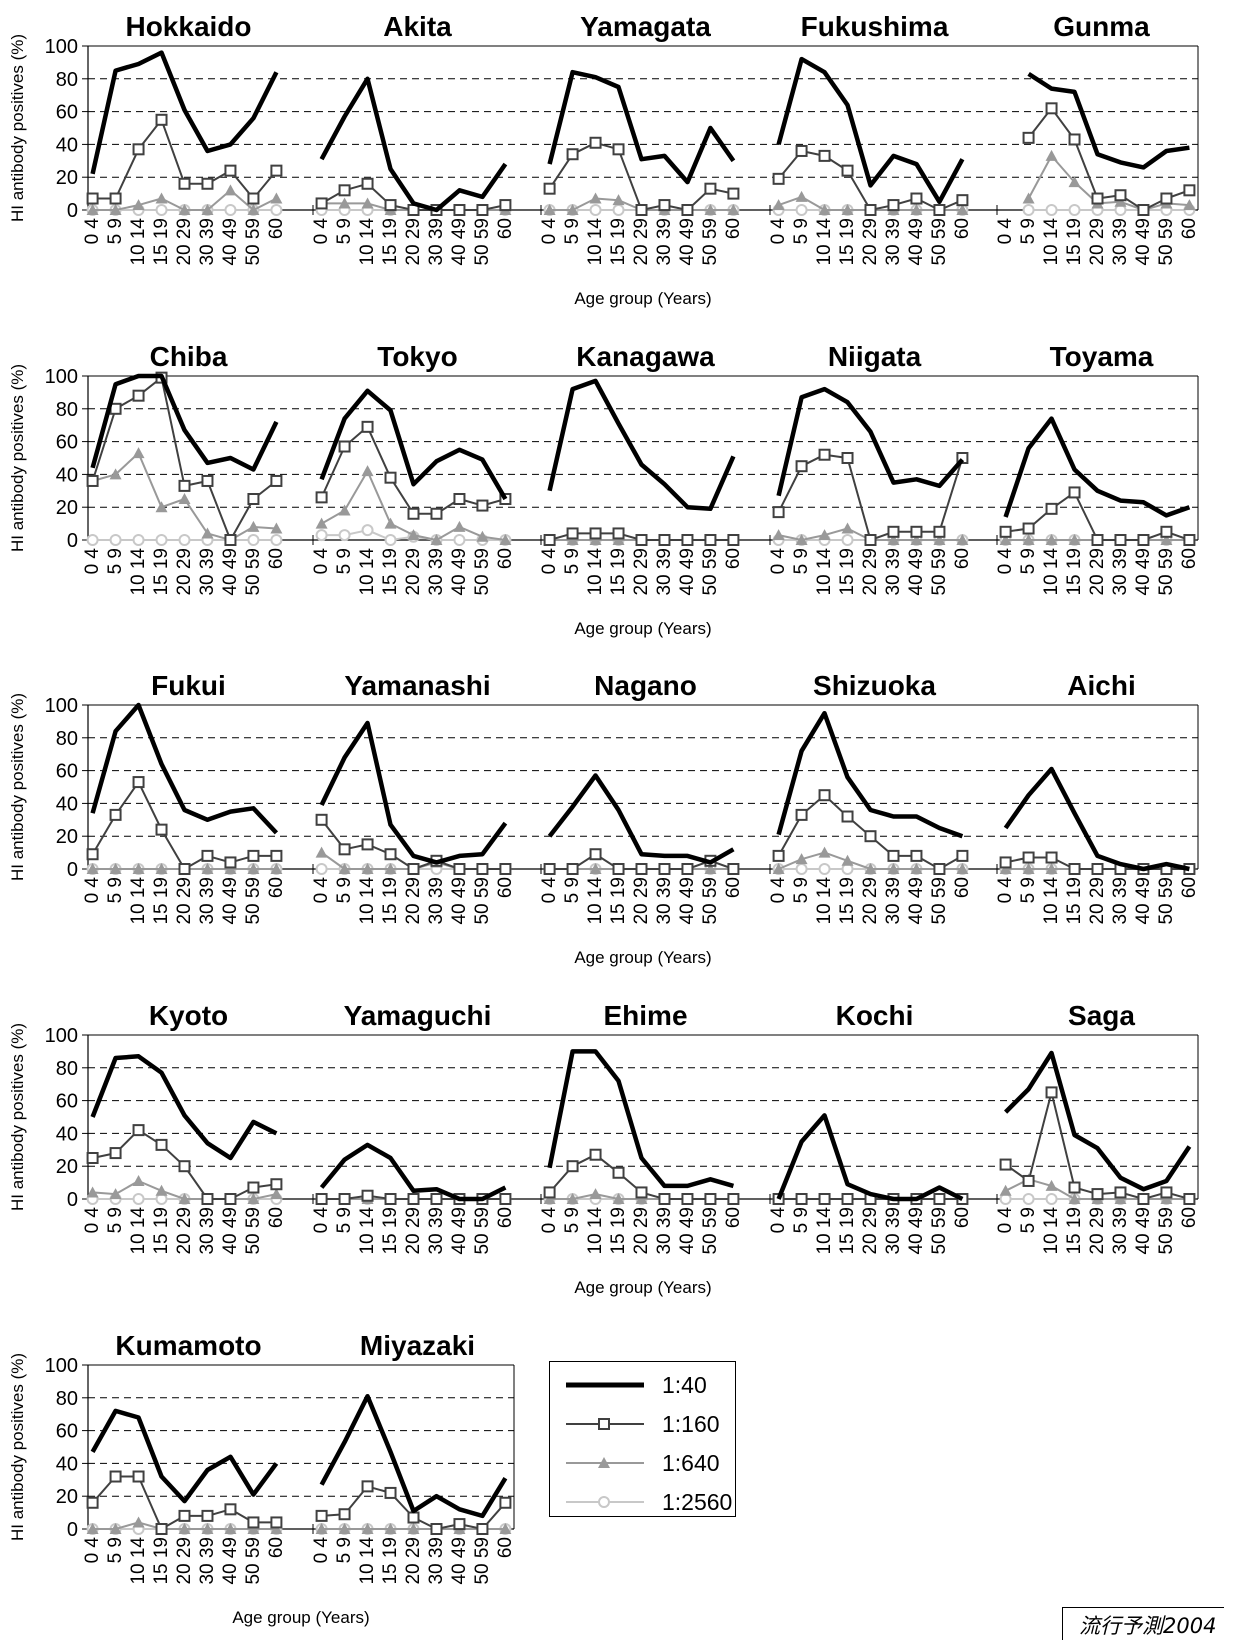 Image resolution: width=1251 pixels, height=1640 pixels. I want to click on panel-title: Kanagawa, so click(645, 356).